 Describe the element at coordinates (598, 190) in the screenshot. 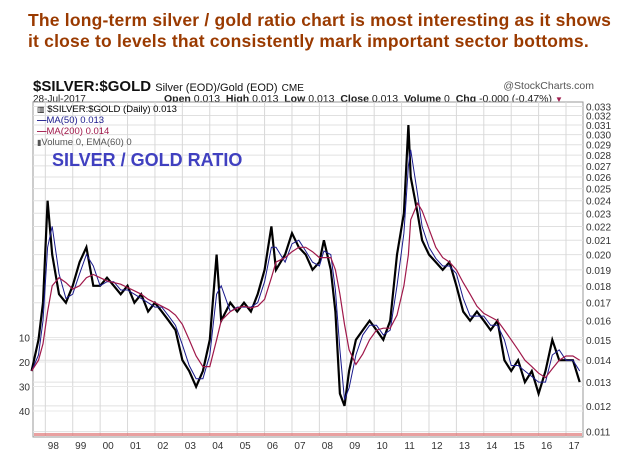

I see `y-tick-label: 0.025` at that location.